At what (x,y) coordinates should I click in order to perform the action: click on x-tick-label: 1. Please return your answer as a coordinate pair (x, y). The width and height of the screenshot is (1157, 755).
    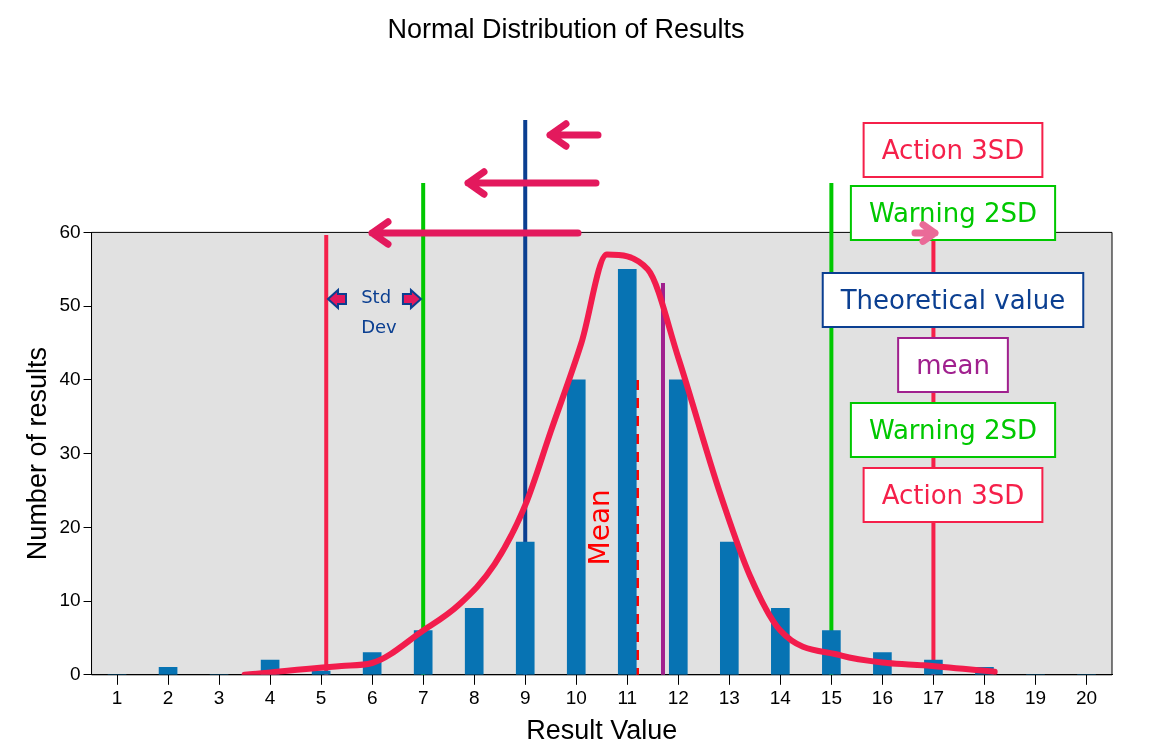
    Looking at the image, I should click on (117, 698).